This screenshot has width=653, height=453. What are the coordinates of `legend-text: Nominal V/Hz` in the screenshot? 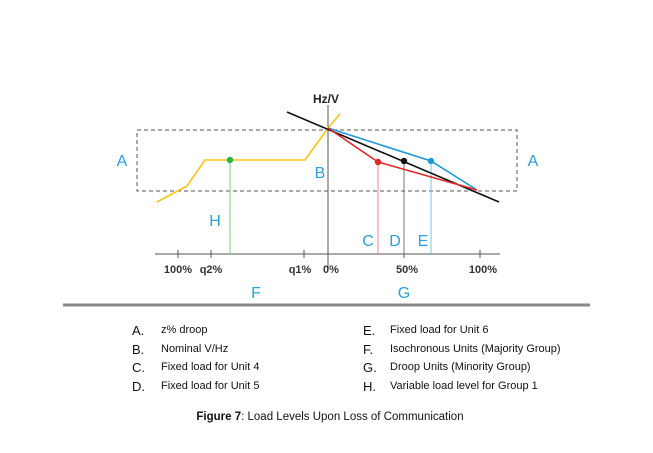 It's located at (195, 348).